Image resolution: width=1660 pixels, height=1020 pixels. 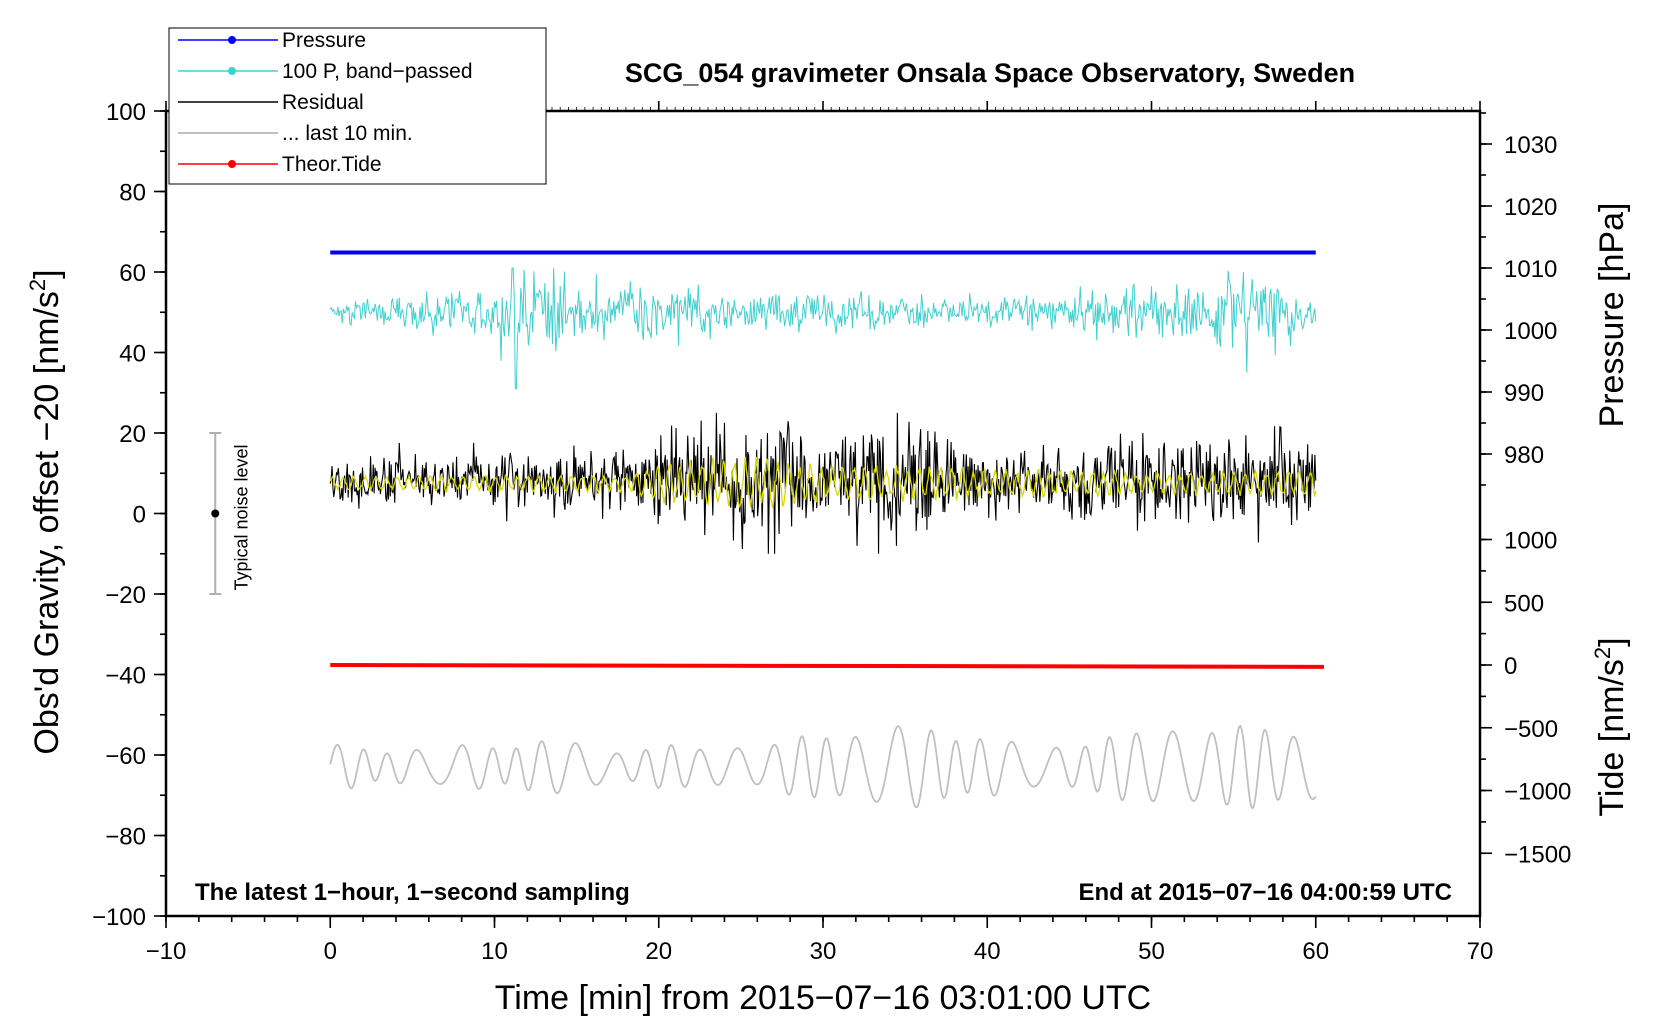 I want to click on legend-label: Pressure, so click(x=324, y=40).